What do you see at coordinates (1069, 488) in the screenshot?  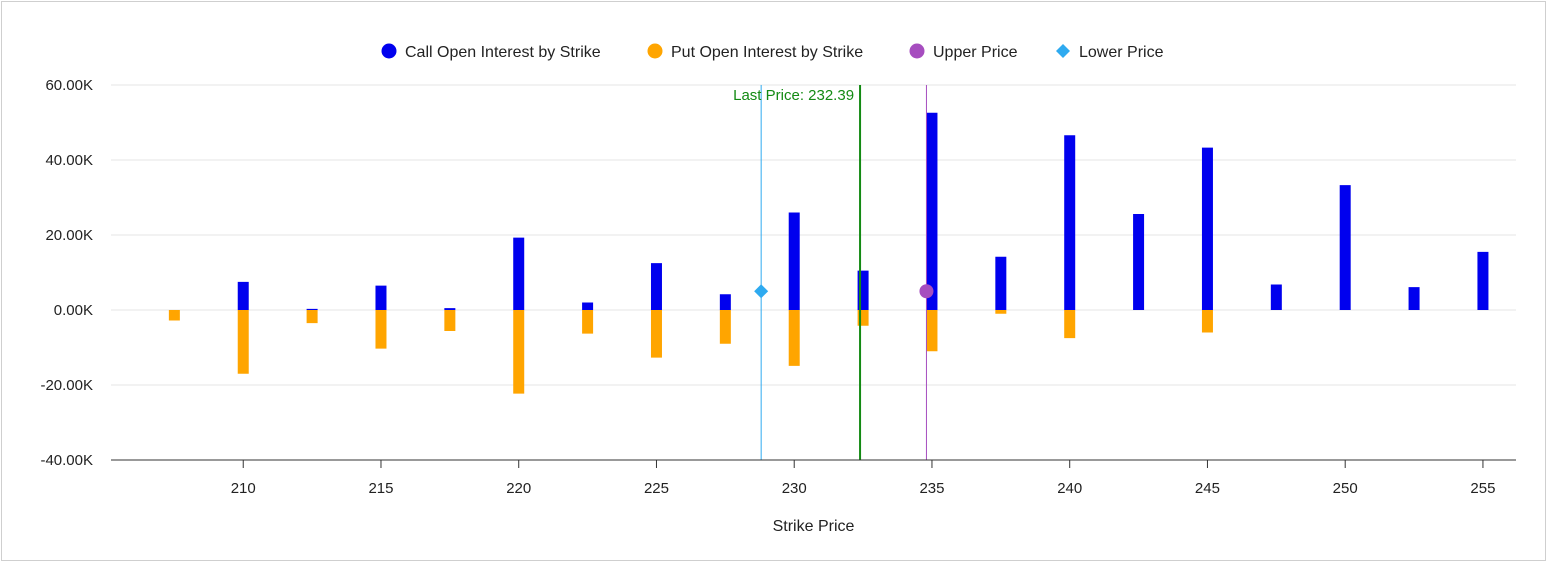 I see `x-tick-label: 240` at bounding box center [1069, 488].